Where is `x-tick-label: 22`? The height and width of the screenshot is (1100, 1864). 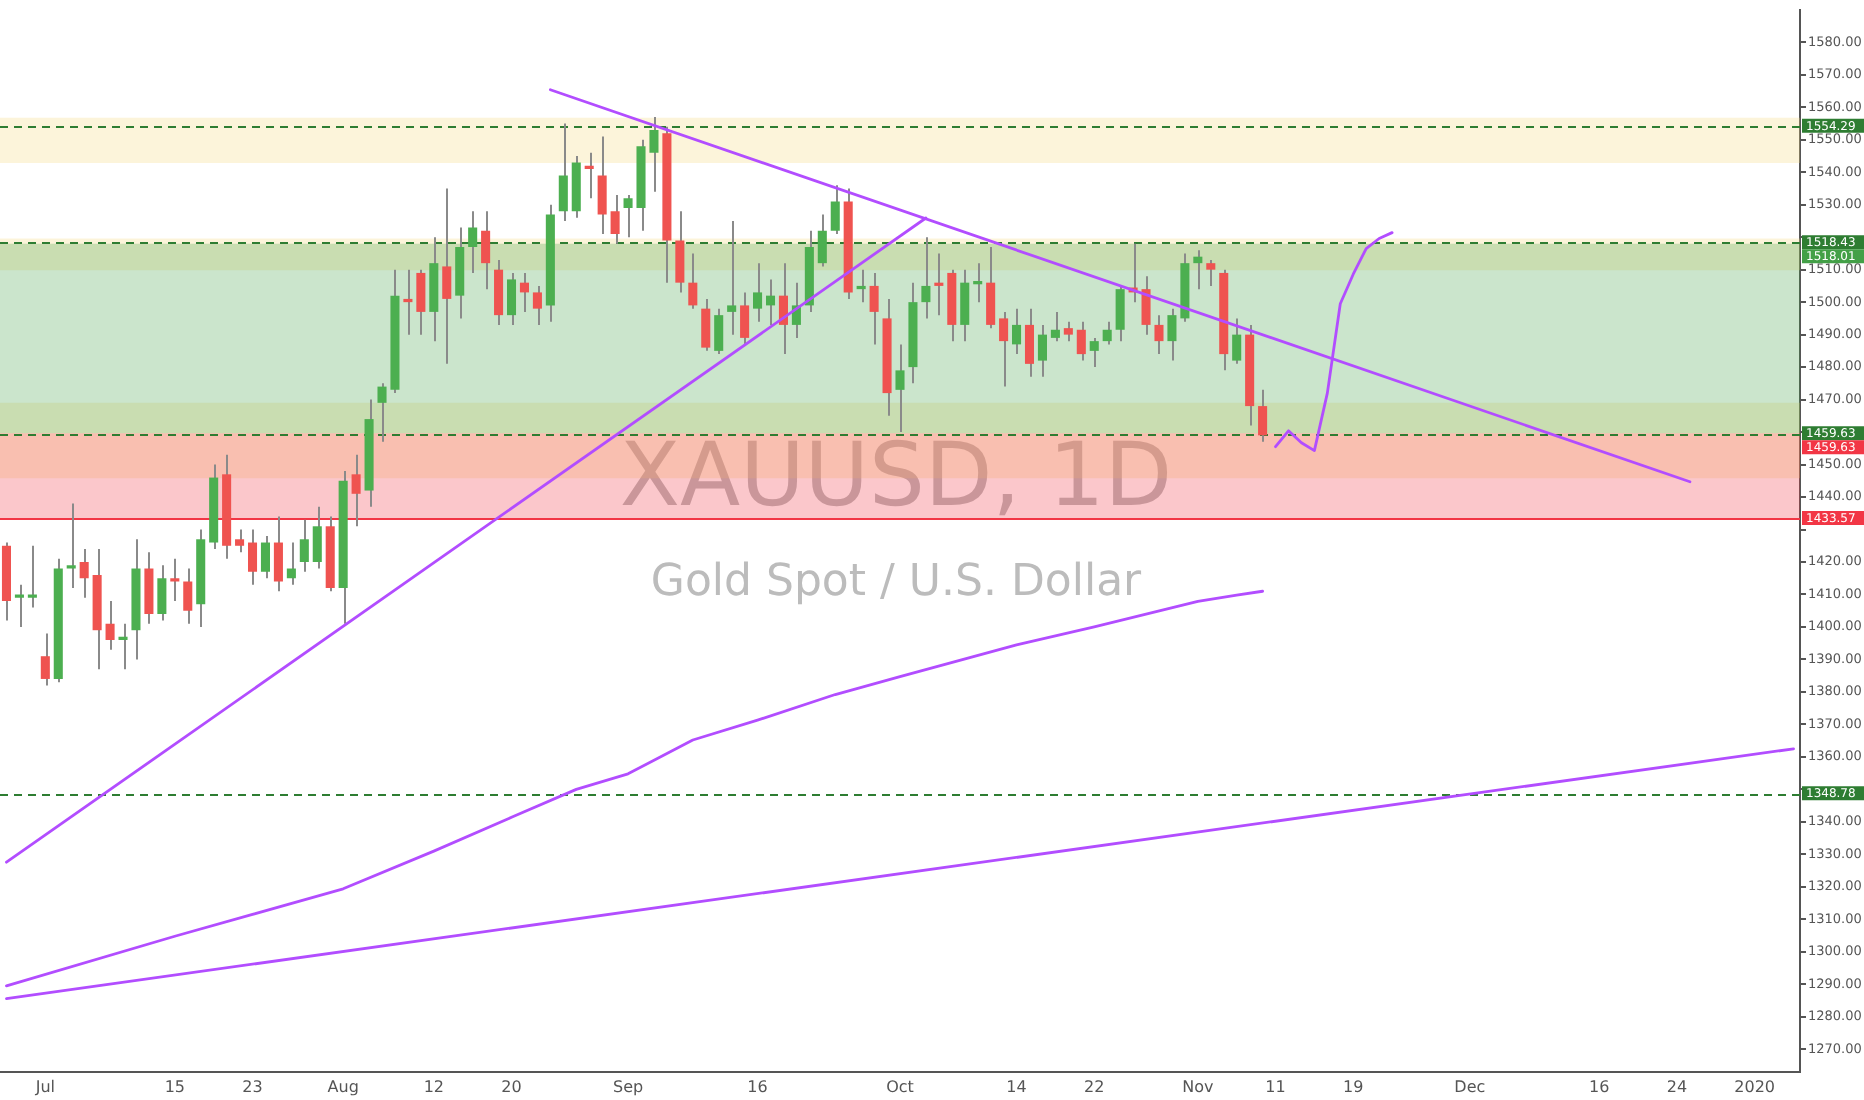
x-tick-label: 22 is located at coordinates (1094, 1086).